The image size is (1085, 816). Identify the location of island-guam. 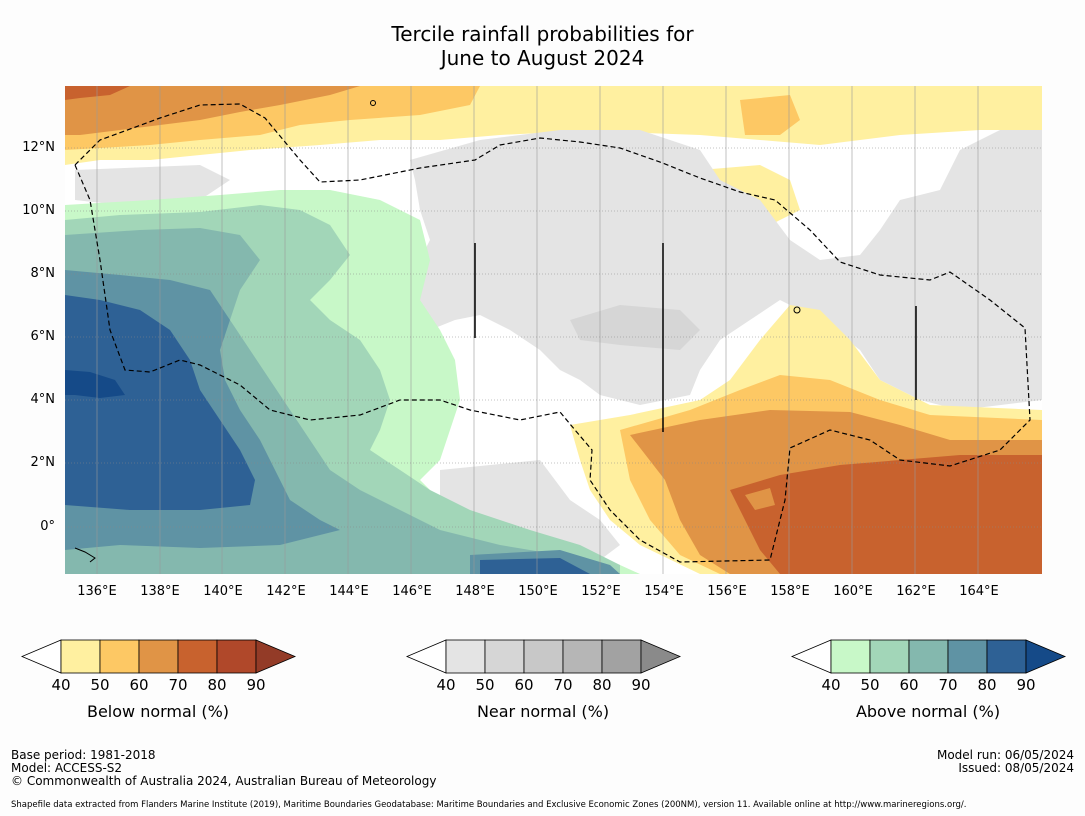
(373, 103).